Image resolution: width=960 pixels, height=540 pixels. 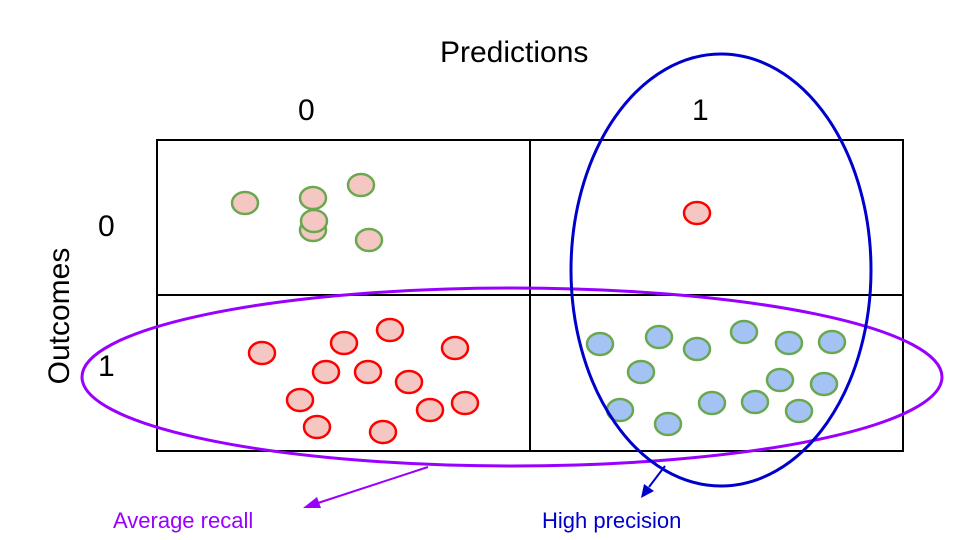 What do you see at coordinates (514, 52) in the screenshot?
I see `predictions-title: Predictions` at bounding box center [514, 52].